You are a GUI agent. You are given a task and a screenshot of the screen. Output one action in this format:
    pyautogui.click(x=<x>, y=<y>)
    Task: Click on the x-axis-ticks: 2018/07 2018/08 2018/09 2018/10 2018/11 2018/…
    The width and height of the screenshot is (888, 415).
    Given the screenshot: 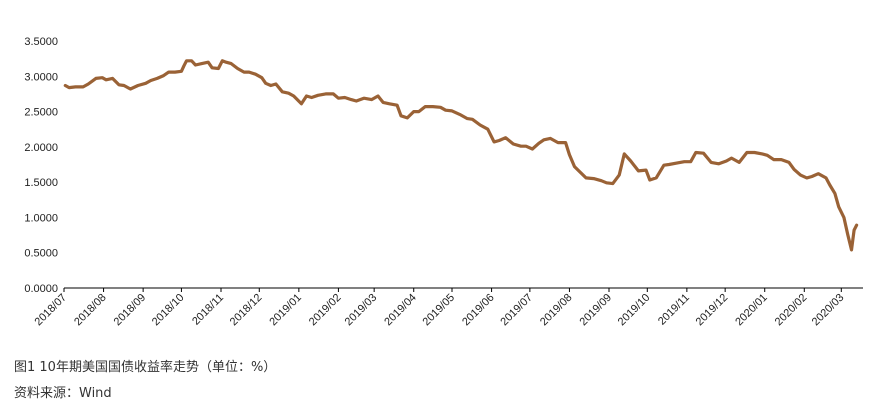 What is the action you would take?
    pyautogui.click(x=440, y=310)
    